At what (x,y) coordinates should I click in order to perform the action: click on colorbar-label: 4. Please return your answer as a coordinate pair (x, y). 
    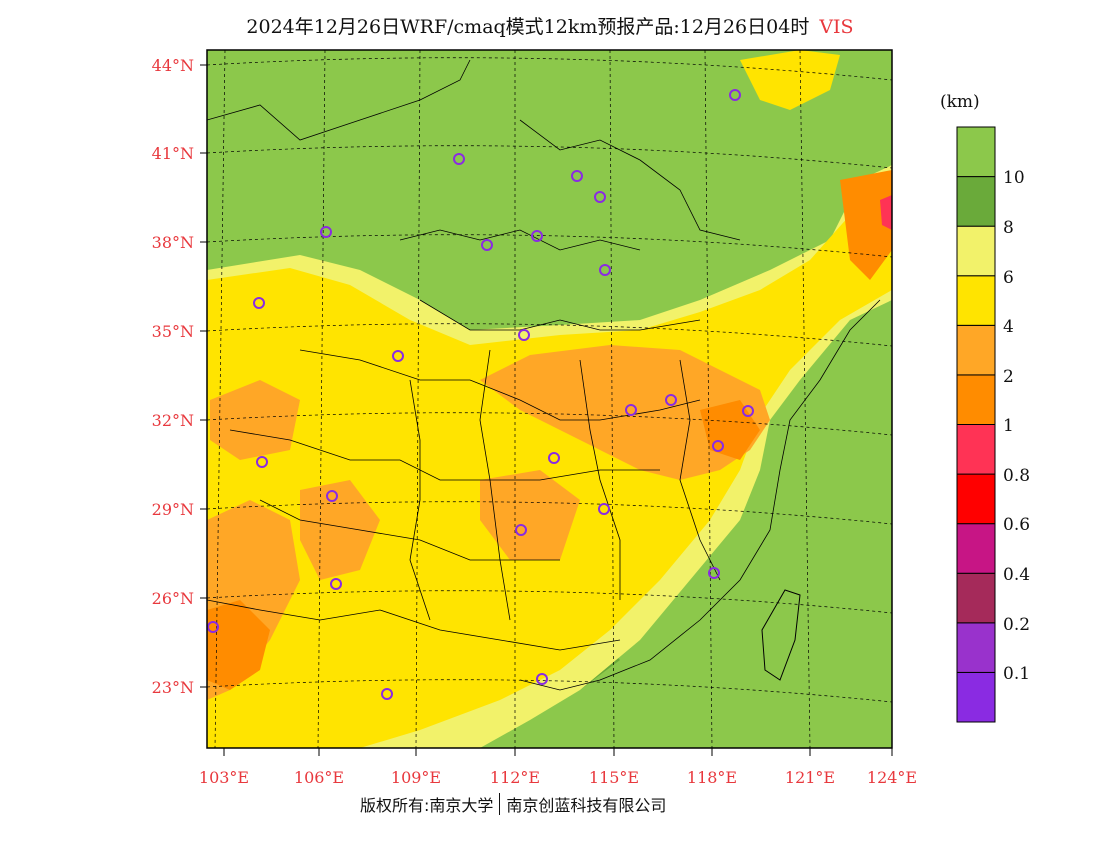
    Looking at the image, I should click on (1008, 327).